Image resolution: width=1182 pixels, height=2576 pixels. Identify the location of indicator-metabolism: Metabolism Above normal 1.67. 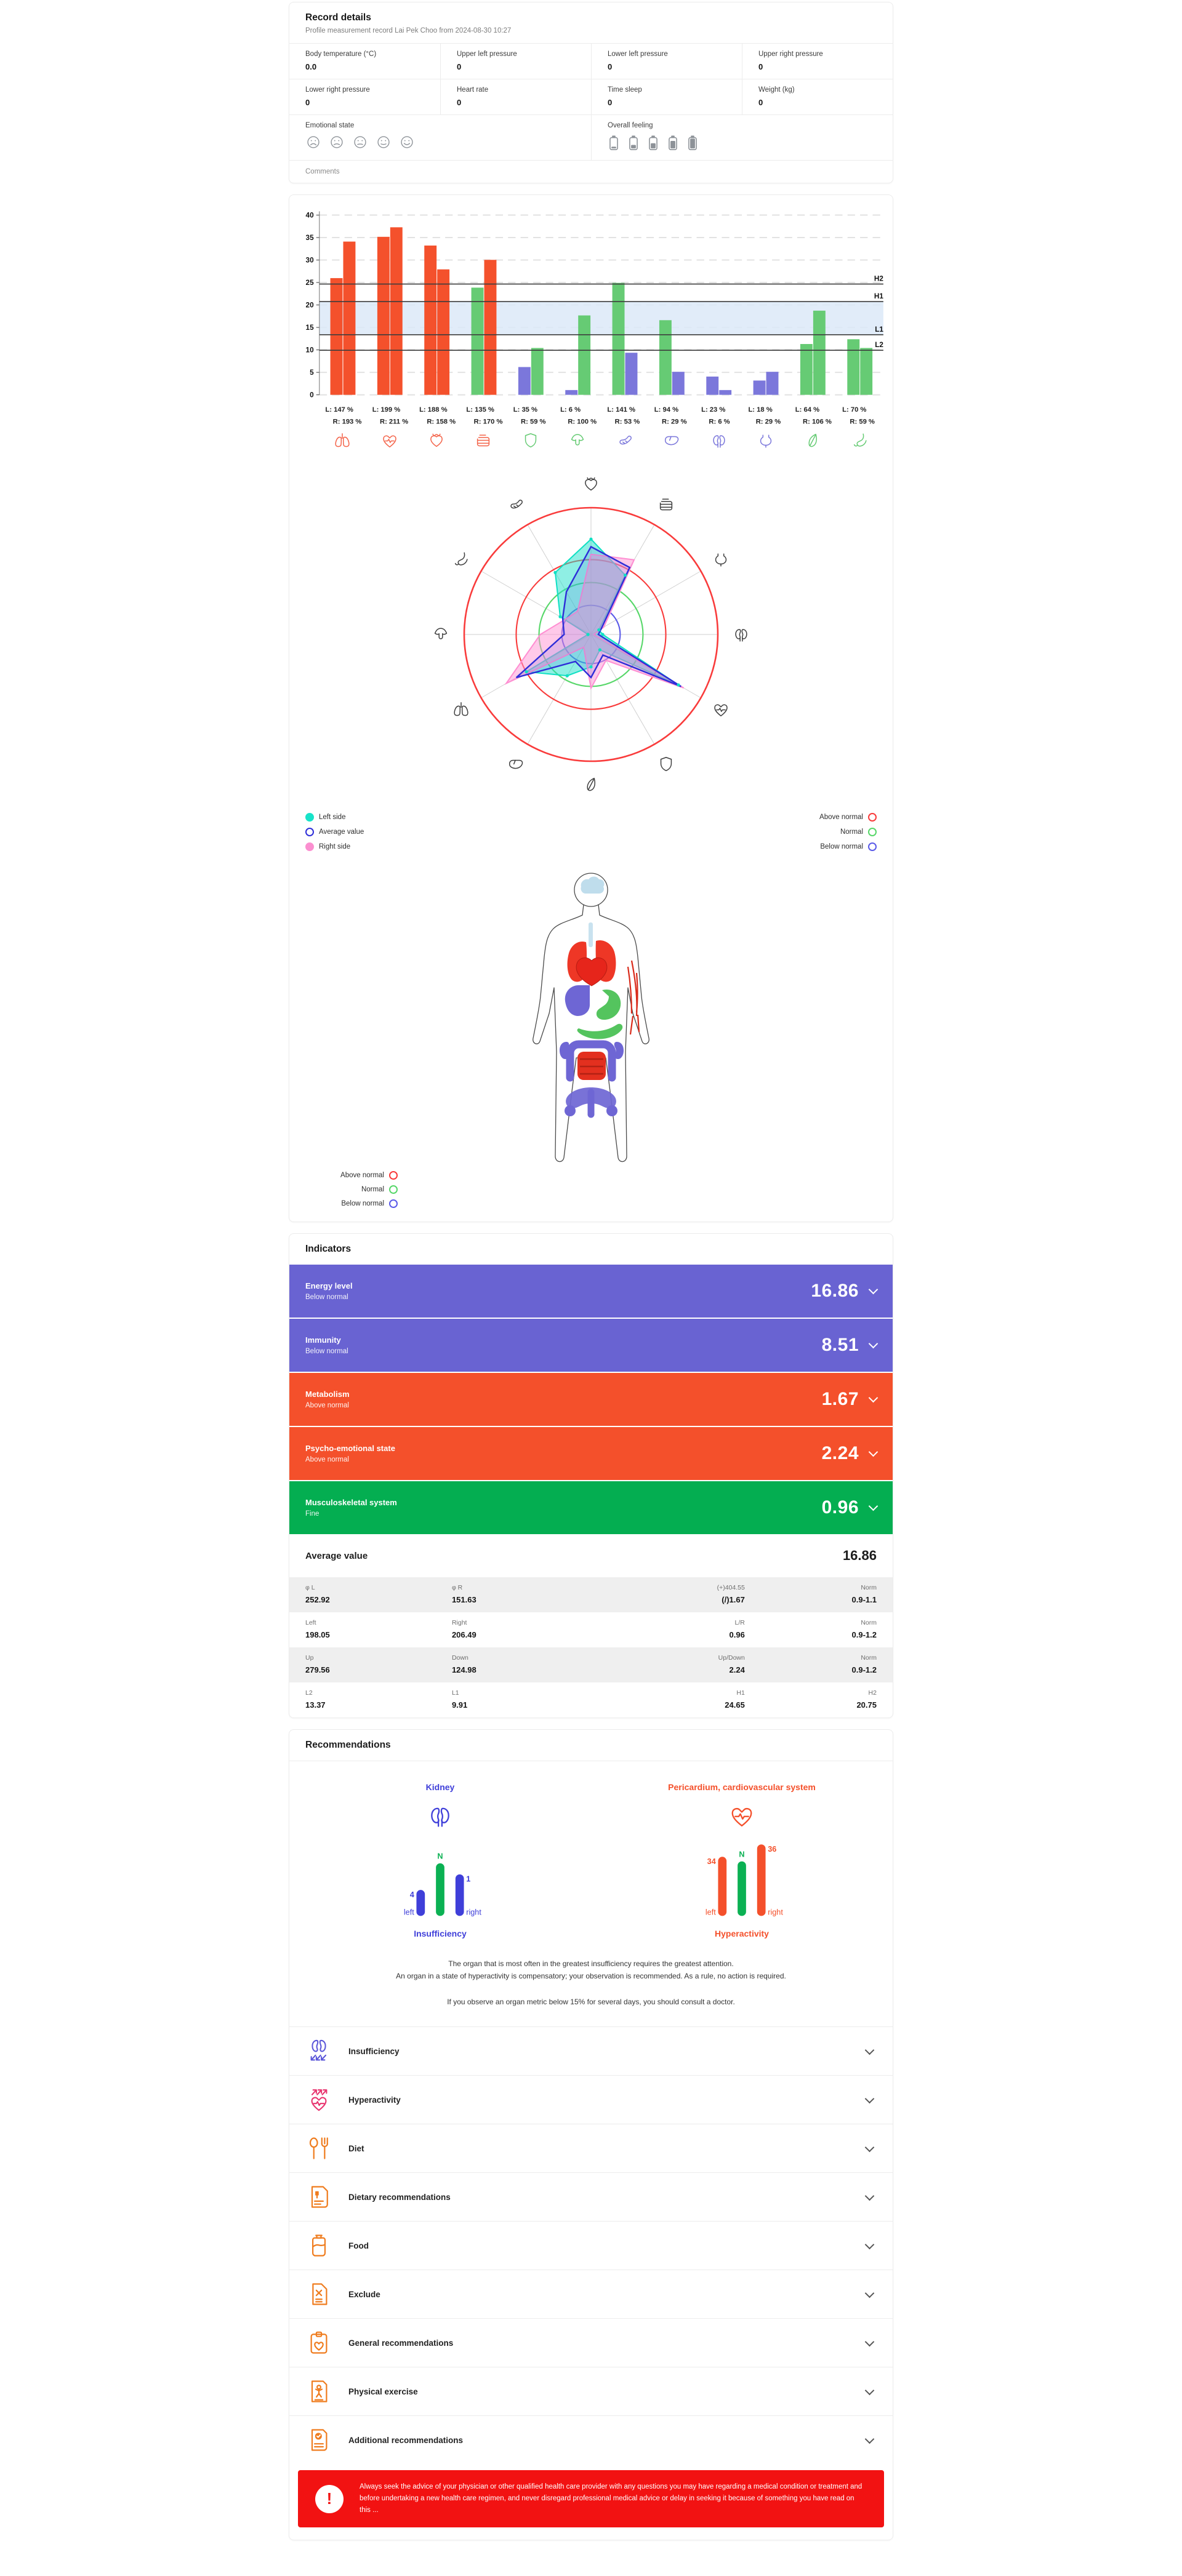
(591, 1399).